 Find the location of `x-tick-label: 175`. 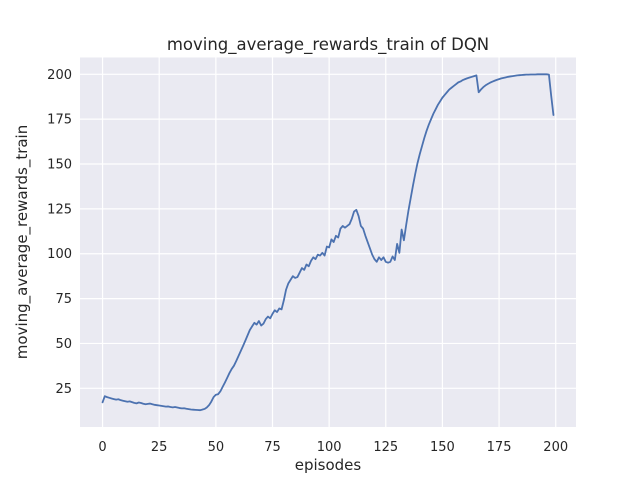

x-tick-label: 175 is located at coordinates (499, 447).